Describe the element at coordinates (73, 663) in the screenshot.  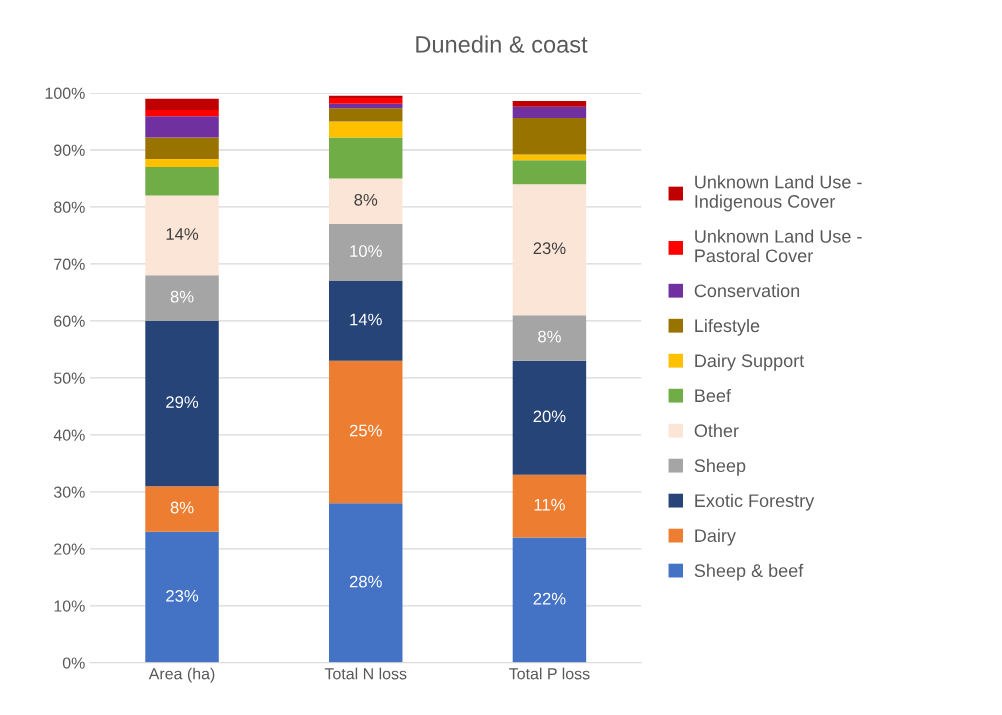
I see `y-tick-label: 0%` at that location.